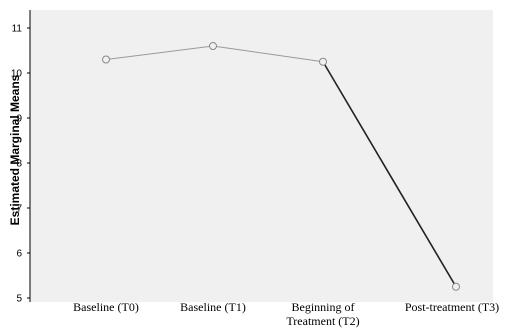 The height and width of the screenshot is (329, 505). Describe the element at coordinates (106, 307) in the screenshot. I see `x-category-label: Baseline (T0)` at that location.